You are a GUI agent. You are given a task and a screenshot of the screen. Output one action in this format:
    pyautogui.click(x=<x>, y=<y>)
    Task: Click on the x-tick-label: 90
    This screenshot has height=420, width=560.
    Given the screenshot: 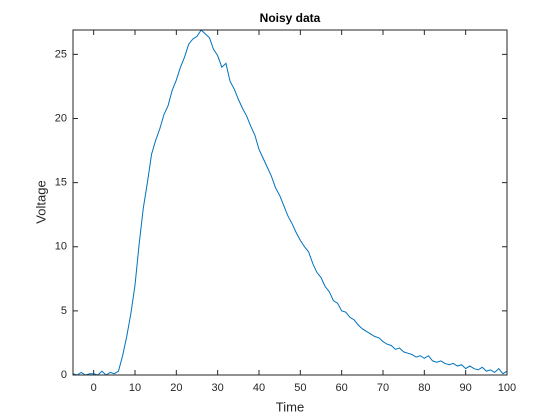 What is the action you would take?
    pyautogui.click(x=466, y=388)
    